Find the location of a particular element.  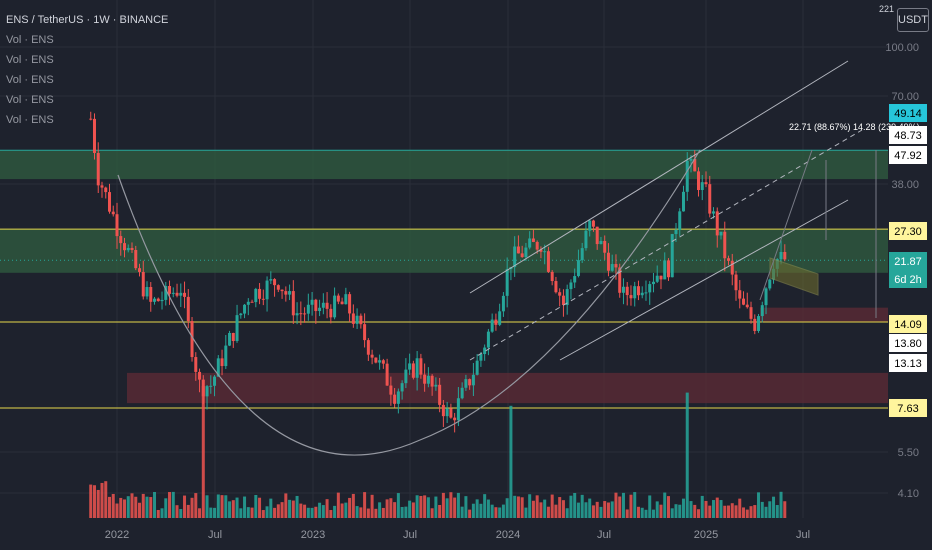

resistance-zone is located at coordinates (444, 165).